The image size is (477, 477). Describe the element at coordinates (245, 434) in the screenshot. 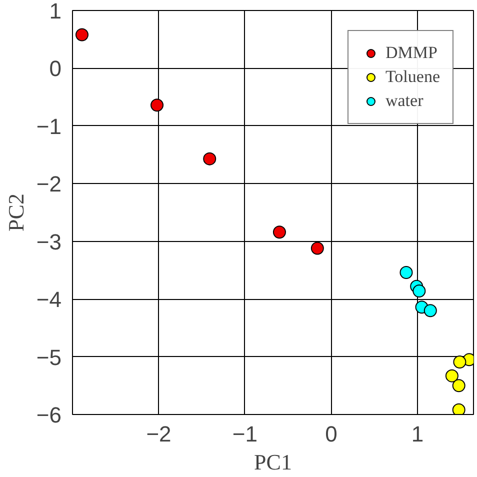

I see `x-tick-label: −1` at that location.